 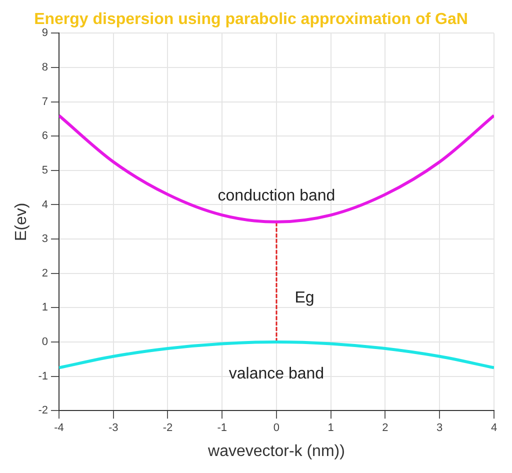 What do you see at coordinates (304, 297) in the screenshot?
I see `annotation: Eg` at bounding box center [304, 297].